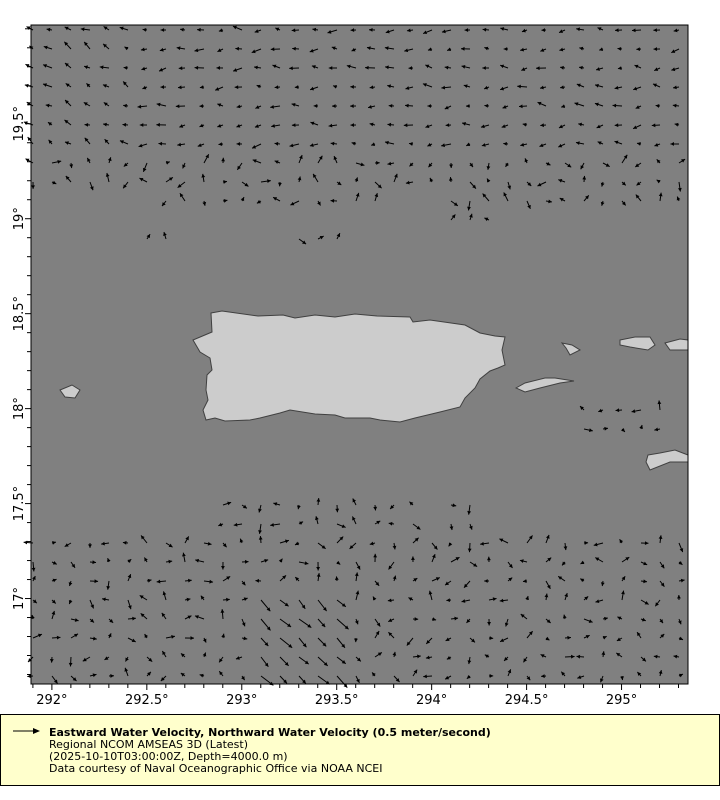  I want to click on x-tick-label: 294.5°, so click(527, 700).